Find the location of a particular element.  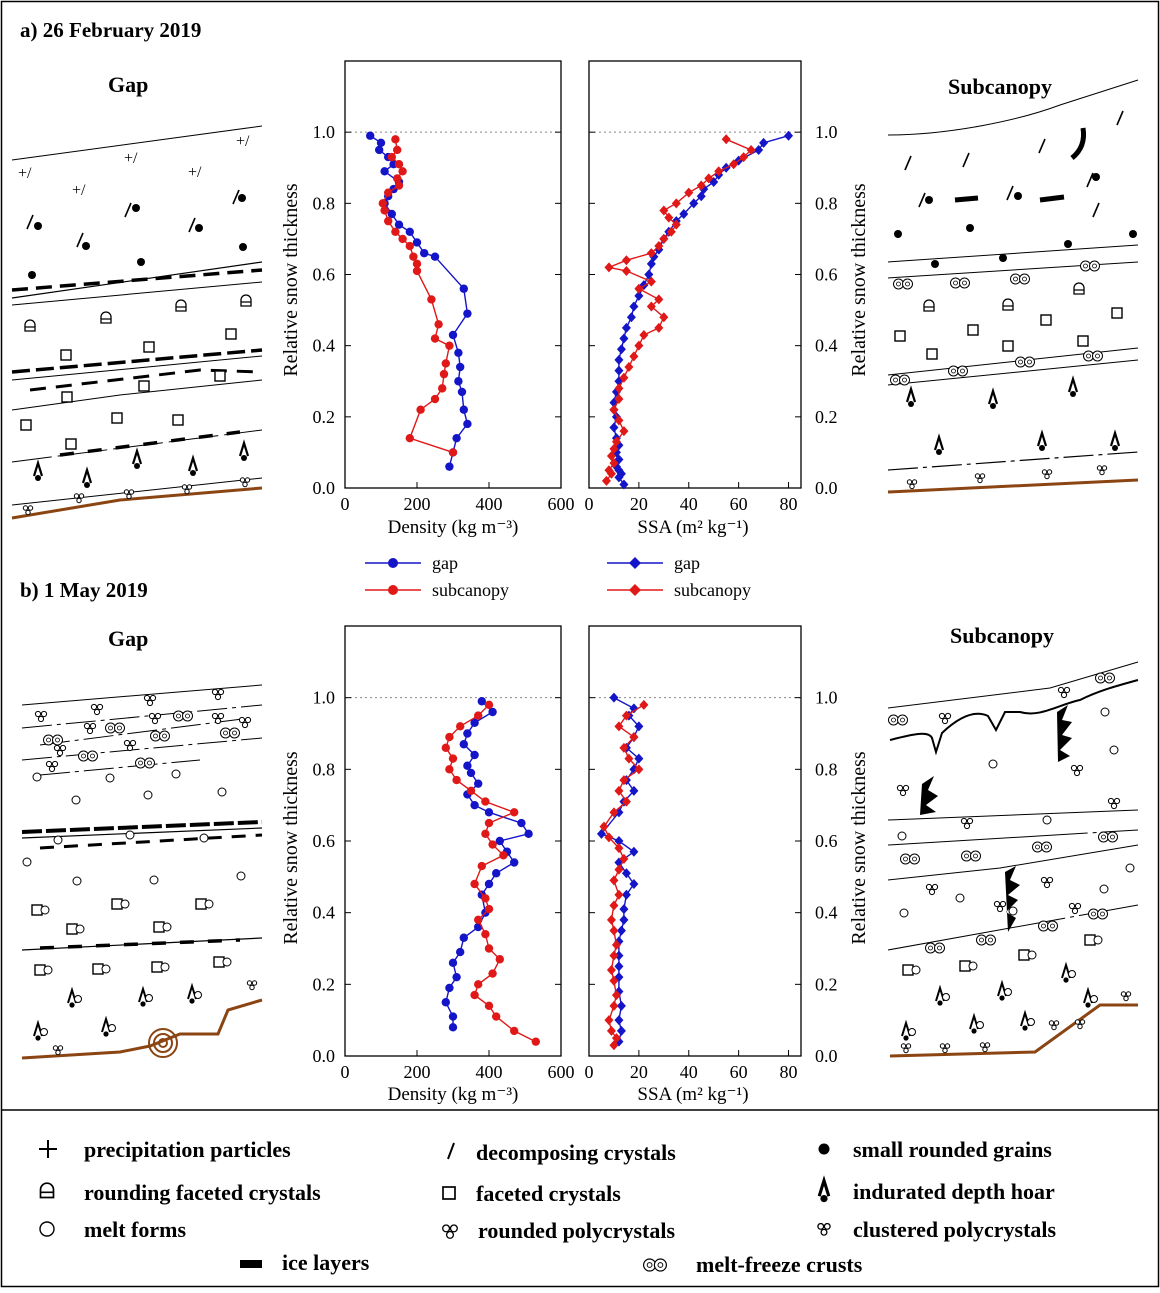

panel-b-subcanopy-symbols is located at coordinates (1011, 863).